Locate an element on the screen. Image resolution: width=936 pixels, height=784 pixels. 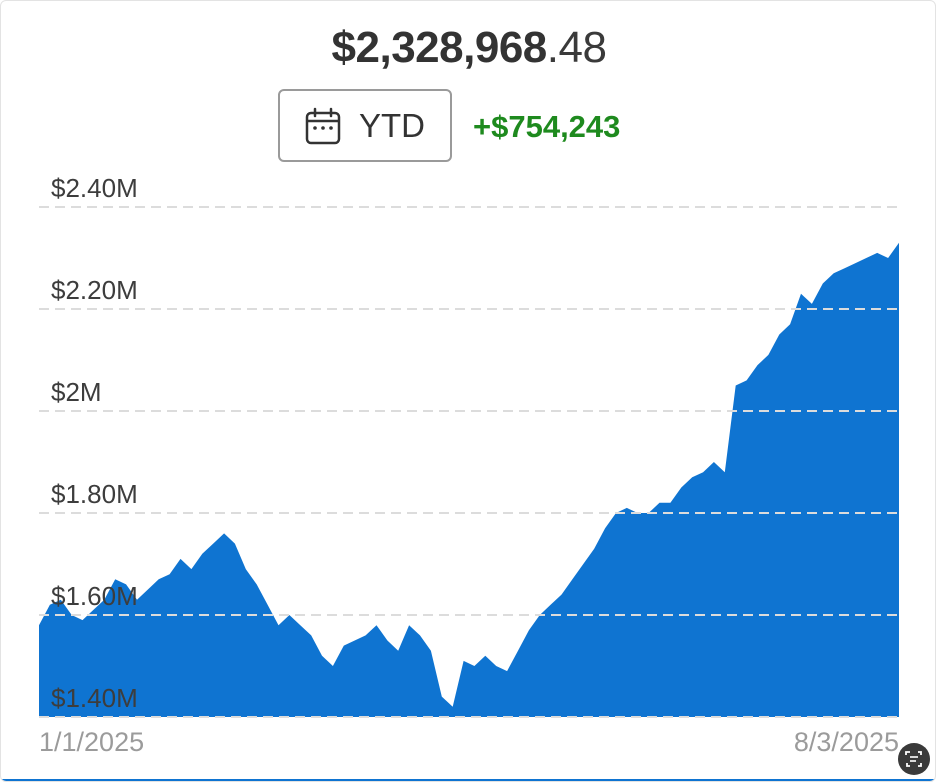
calendar-icon is located at coordinates (323, 125).